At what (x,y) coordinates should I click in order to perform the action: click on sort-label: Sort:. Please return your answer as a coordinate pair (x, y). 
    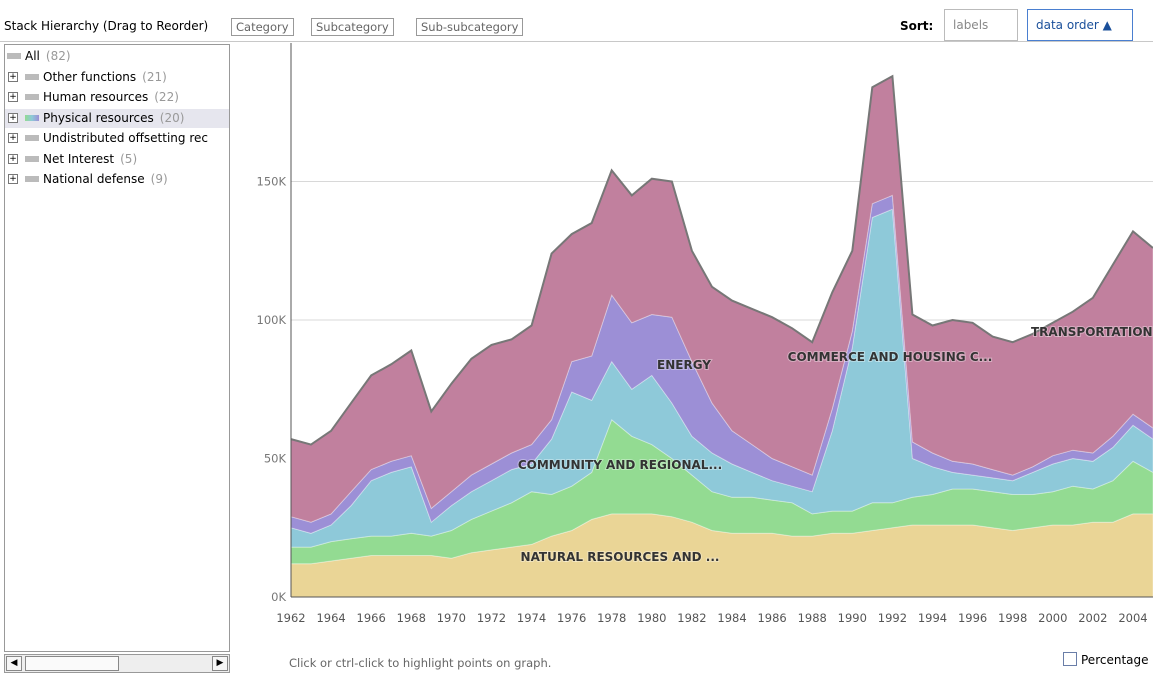
    Looking at the image, I should click on (917, 26).